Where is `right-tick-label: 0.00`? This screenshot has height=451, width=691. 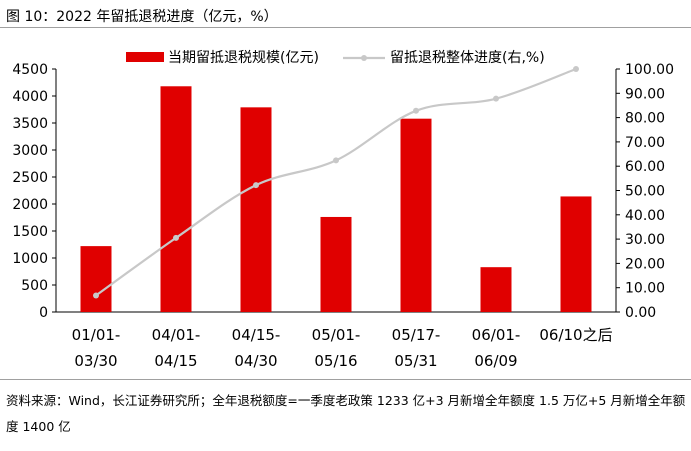 right-tick-label: 0.00 is located at coordinates (640, 313).